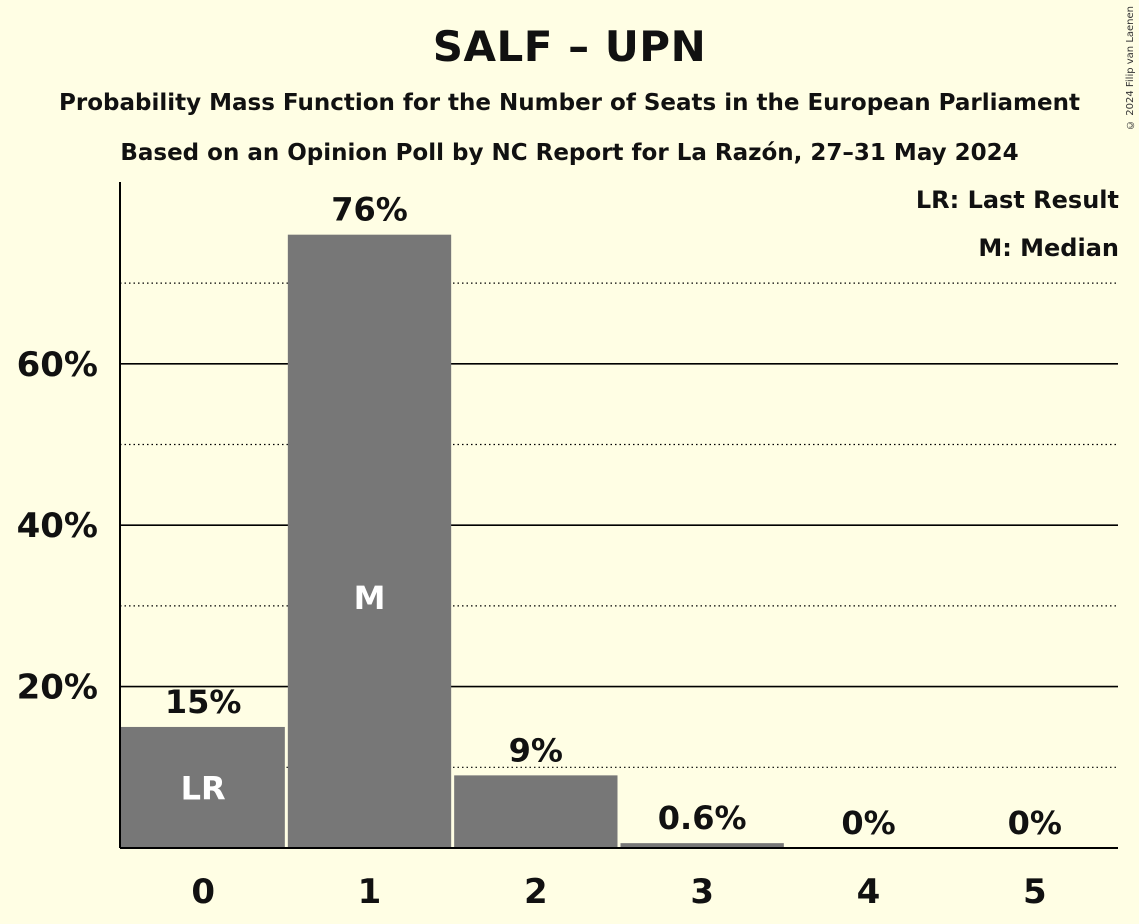 The height and width of the screenshot is (924, 1139). I want to click on bar-marker-lr: LR, so click(203, 788).